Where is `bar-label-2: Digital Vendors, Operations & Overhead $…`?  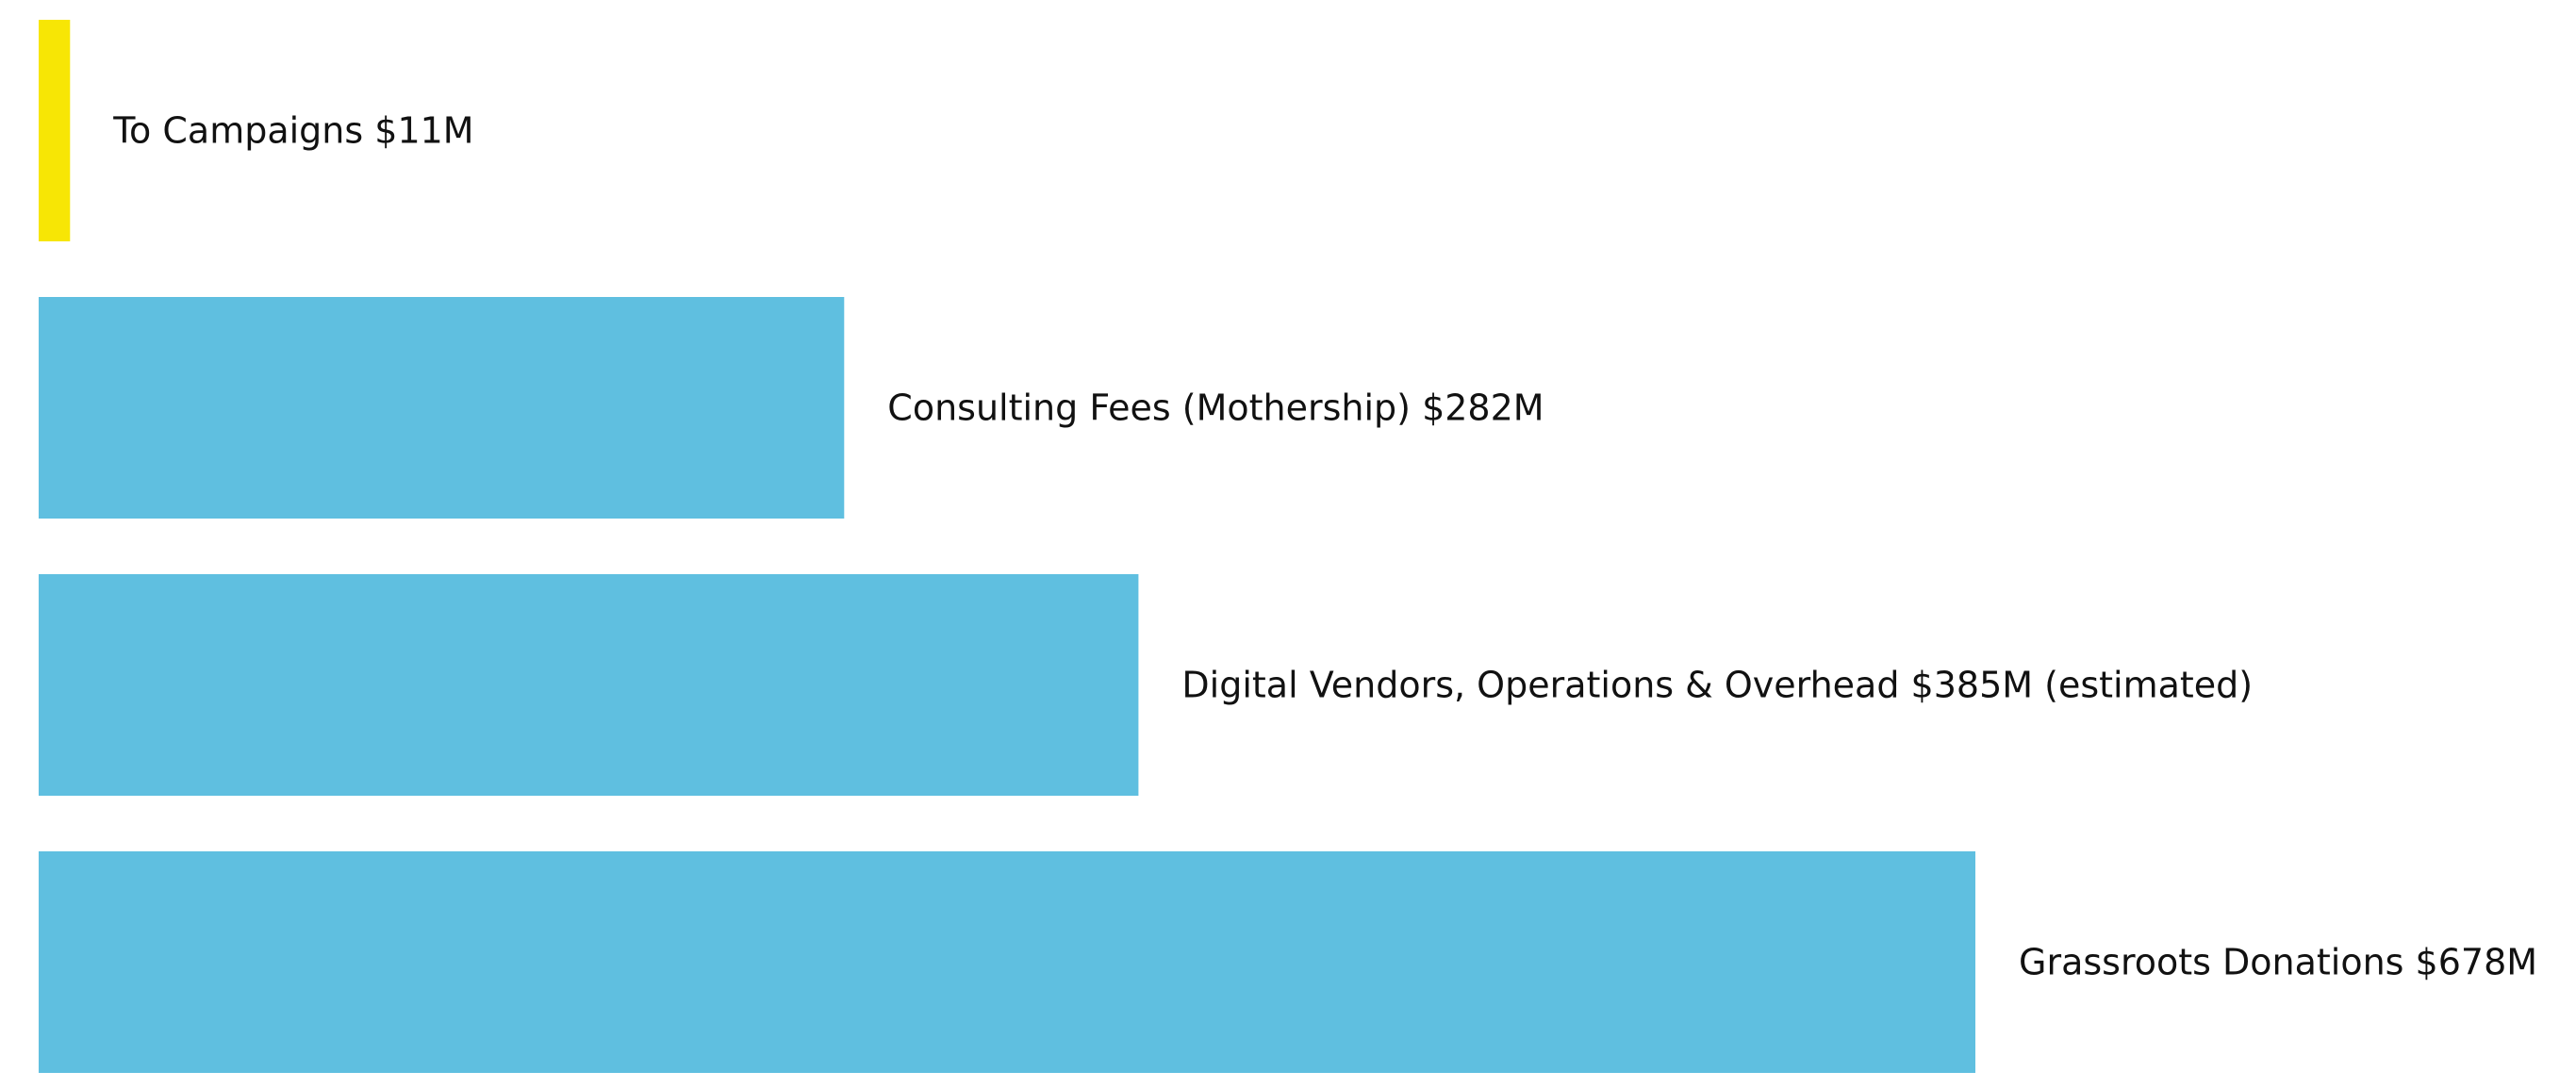
bar-label-2: Digital Vendors, Operations & Overhead $… is located at coordinates (1717, 685).